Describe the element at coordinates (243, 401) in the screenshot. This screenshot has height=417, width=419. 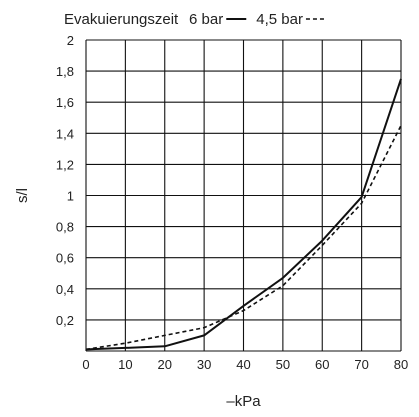
I see `x-axis-label: –kPa` at that location.